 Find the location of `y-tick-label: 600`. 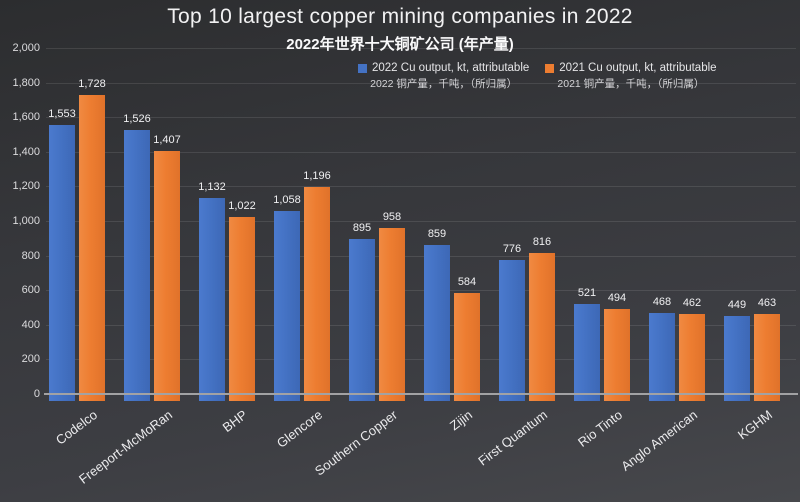

y-tick-label: 600 is located at coordinates (30, 290).